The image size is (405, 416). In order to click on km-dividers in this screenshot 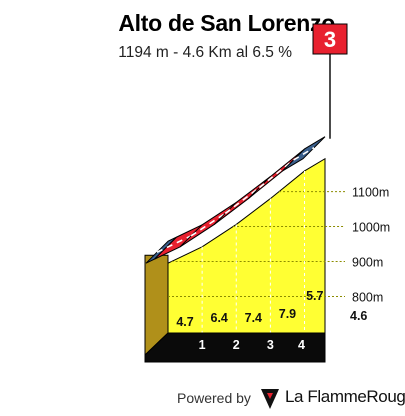, I will do `click(253, 251)`.